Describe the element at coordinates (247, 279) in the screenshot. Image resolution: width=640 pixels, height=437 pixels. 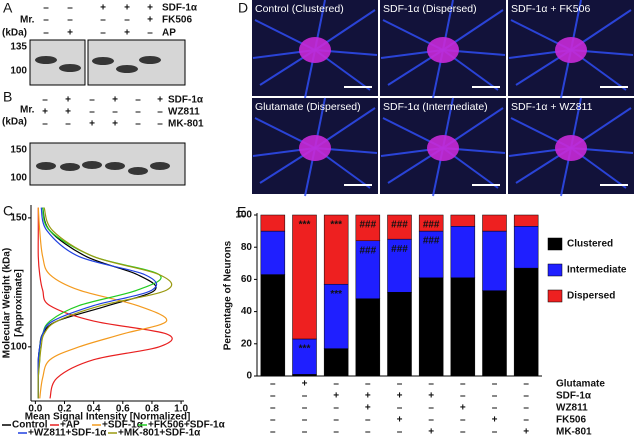
I see `y-tick-label: 60` at that location.